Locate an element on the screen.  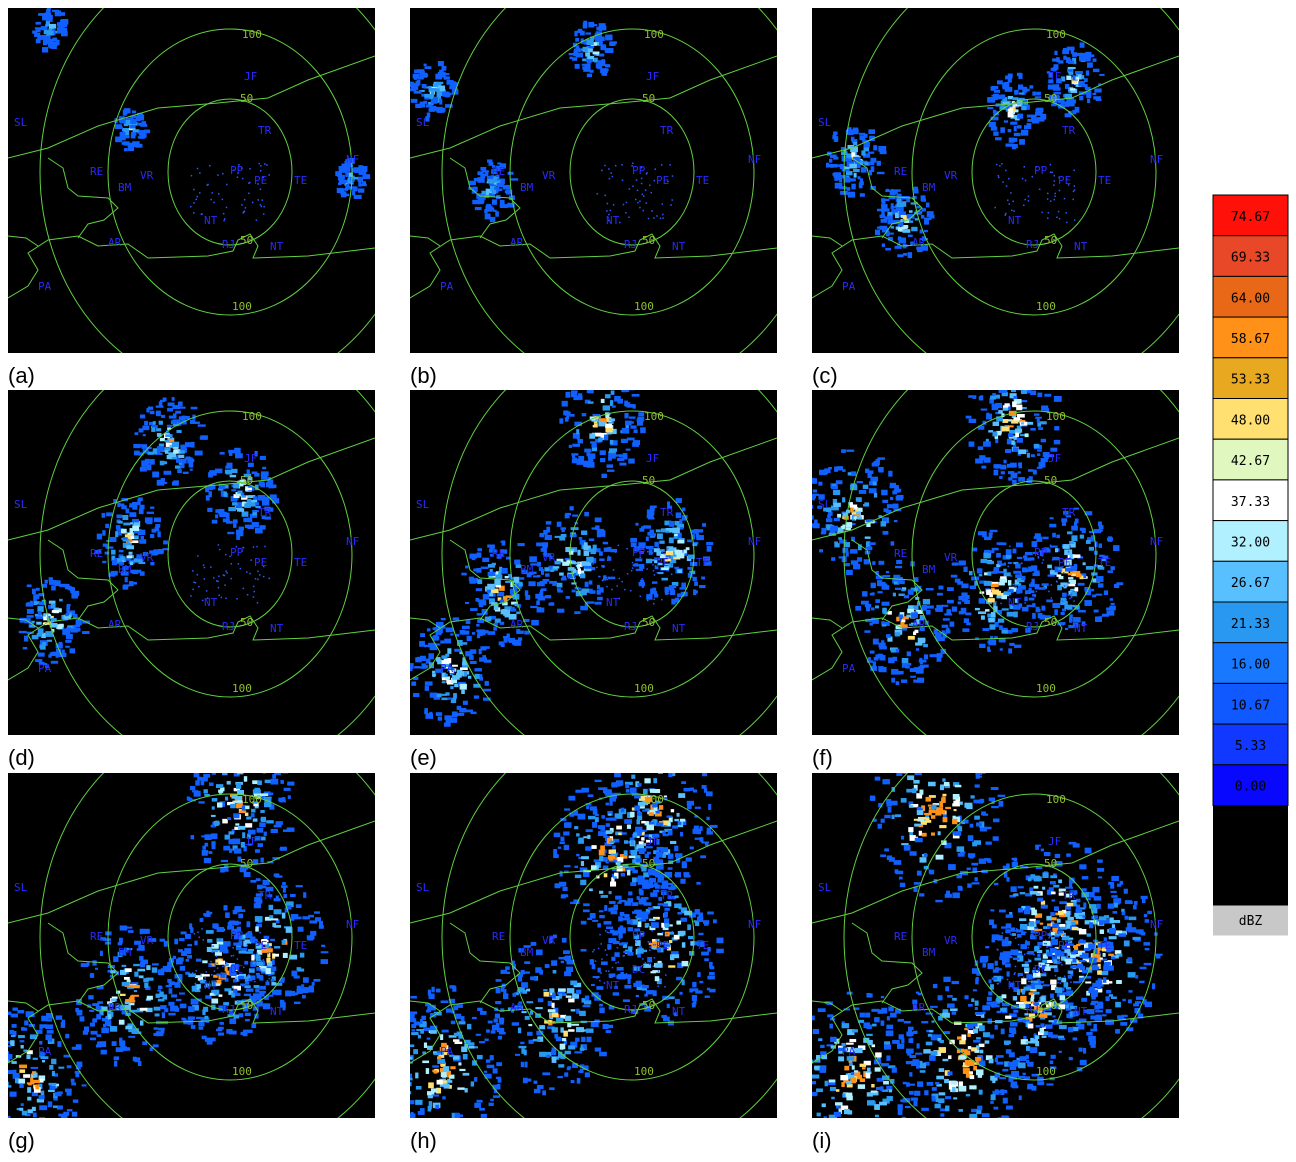
panel-label: (b) is located at coordinates (423, 375).